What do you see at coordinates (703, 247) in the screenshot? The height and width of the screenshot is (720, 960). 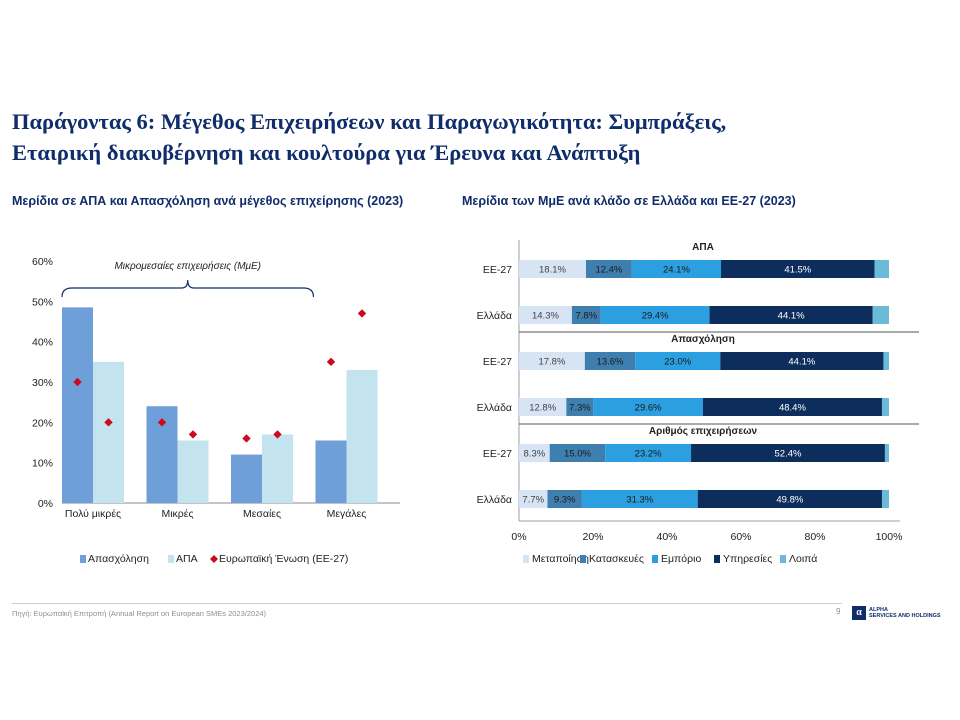 I see `group-label: ΑΠΑ` at bounding box center [703, 247].